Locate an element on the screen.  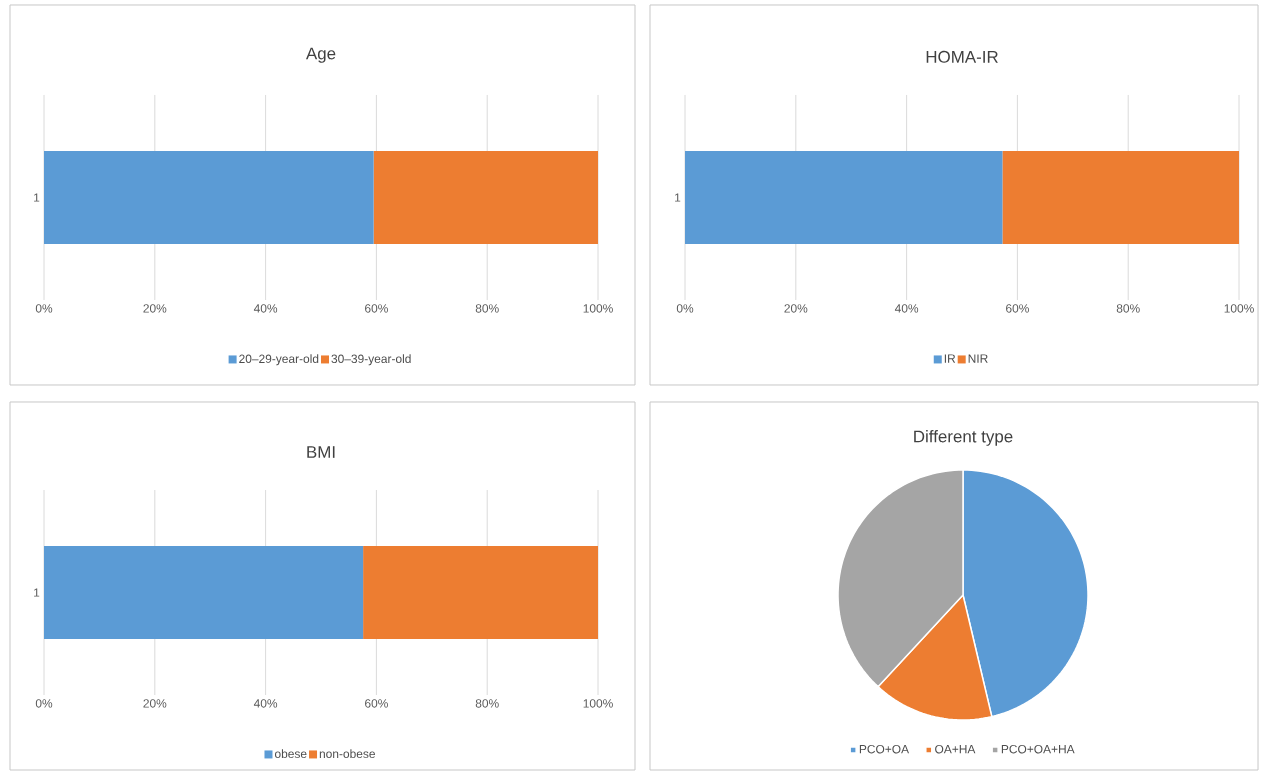
legend-label: 20–29-year-old is located at coordinates (279, 360).